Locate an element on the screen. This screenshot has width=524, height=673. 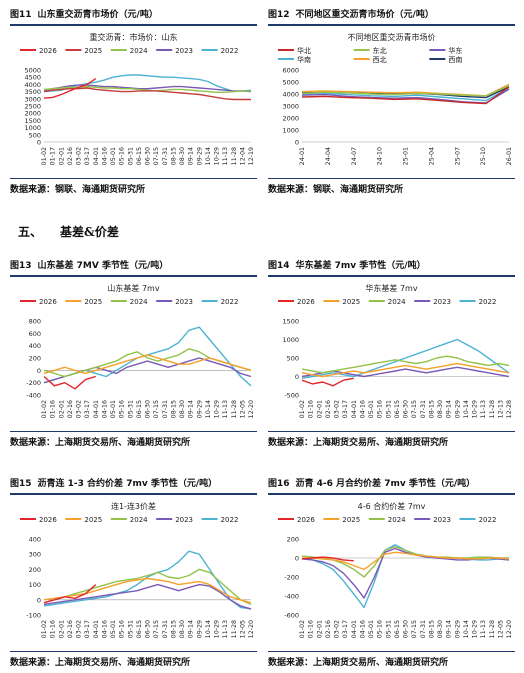
legend-item: 2022 is located at coordinates (477, 520).